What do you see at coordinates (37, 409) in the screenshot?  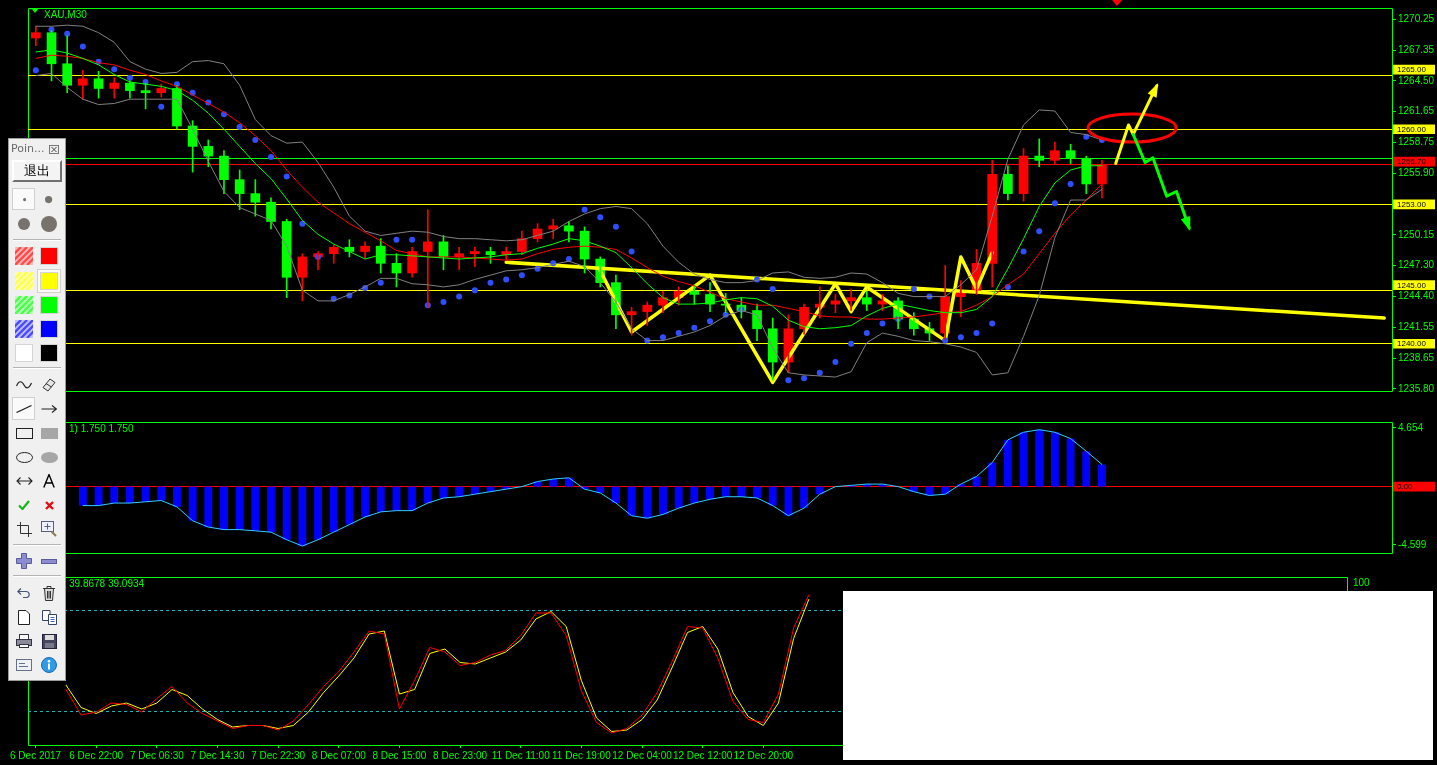 I see `toolbar: Poin... 退出` at bounding box center [37, 409].